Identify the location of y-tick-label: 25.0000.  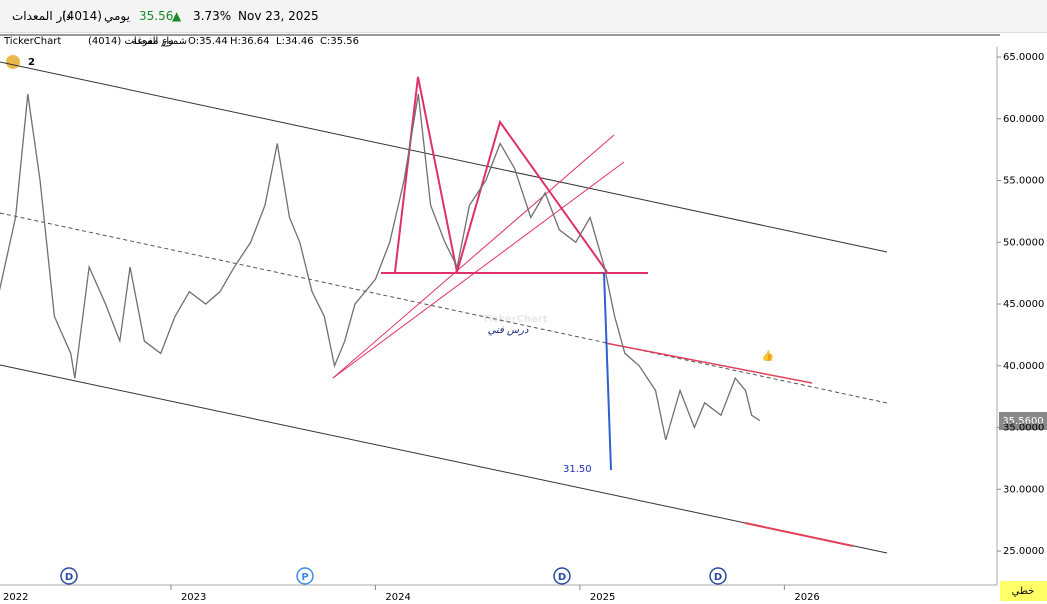
(1023, 551).